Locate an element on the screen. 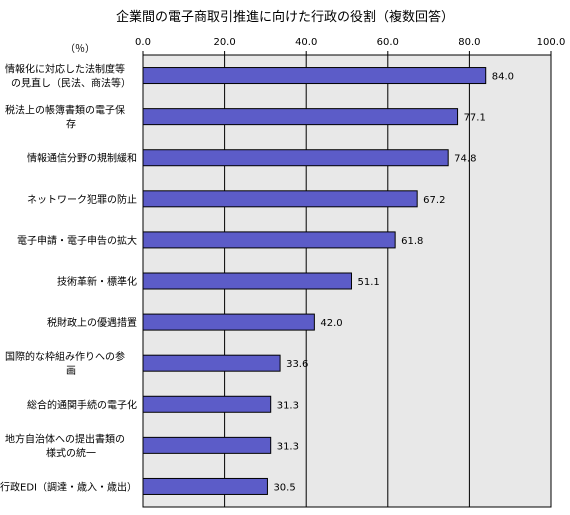 The width and height of the screenshot is (570, 515). x-tick-label: 40.0 is located at coordinates (306, 42).